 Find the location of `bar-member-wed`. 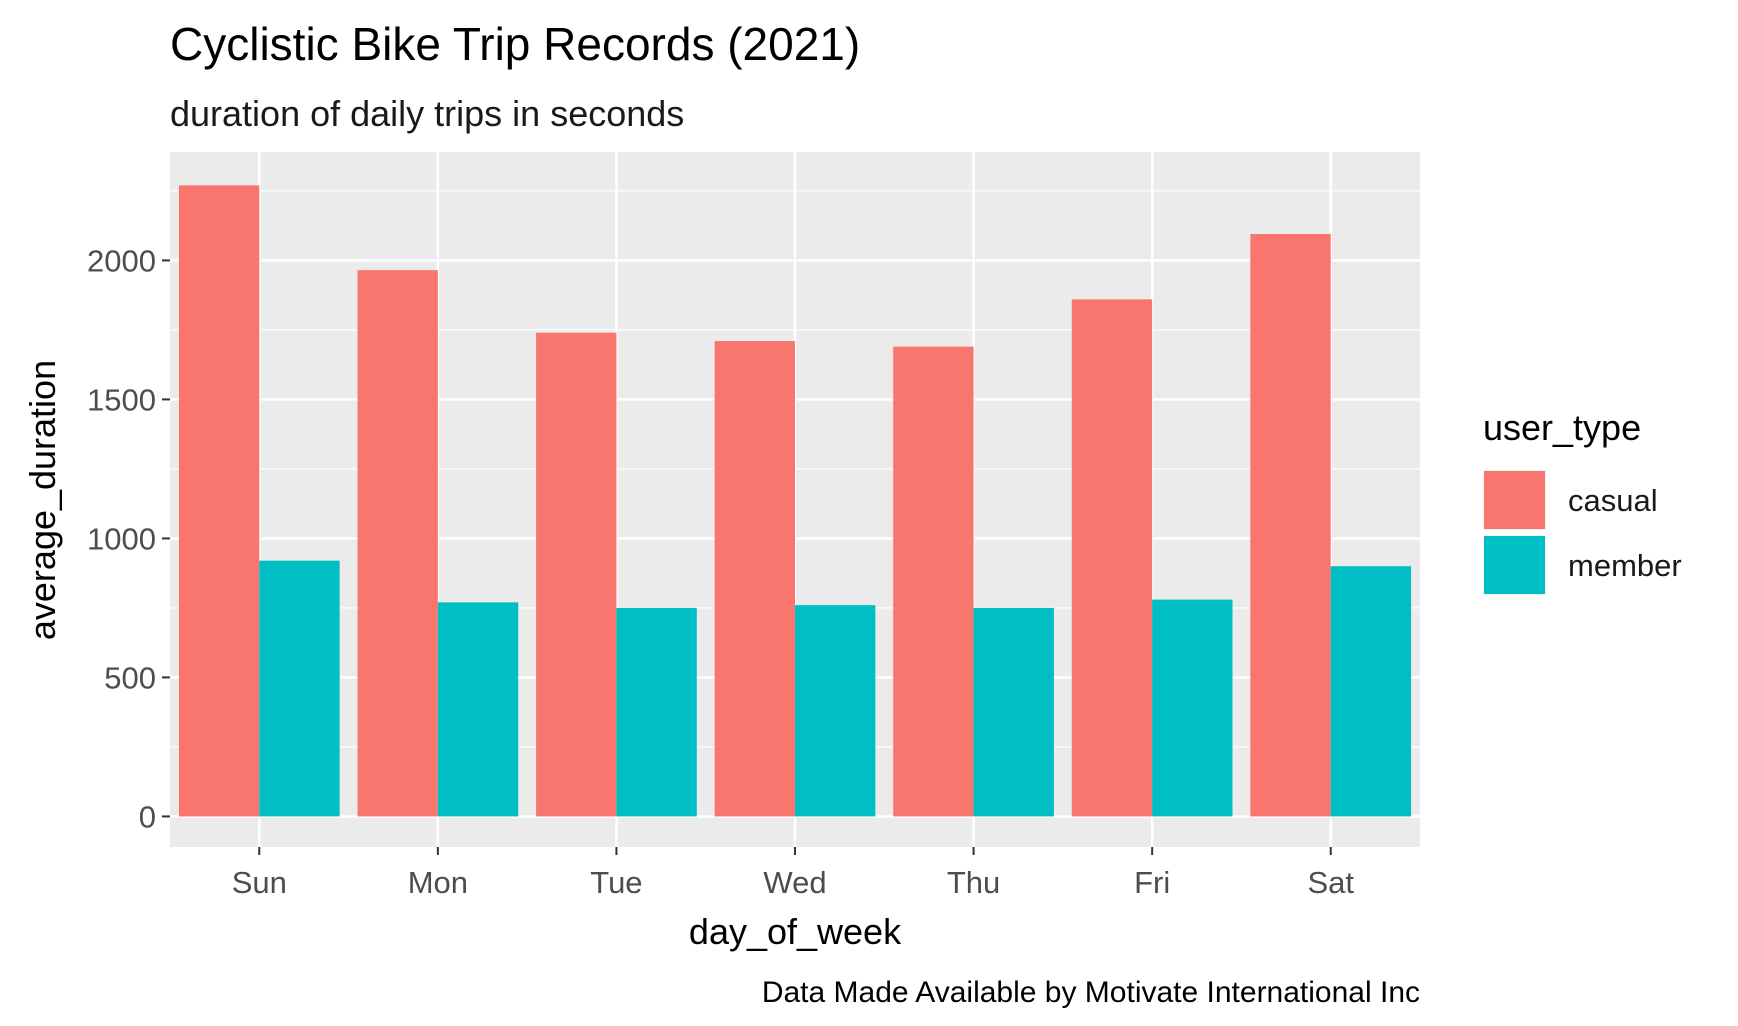

bar-member-wed is located at coordinates (835, 711).